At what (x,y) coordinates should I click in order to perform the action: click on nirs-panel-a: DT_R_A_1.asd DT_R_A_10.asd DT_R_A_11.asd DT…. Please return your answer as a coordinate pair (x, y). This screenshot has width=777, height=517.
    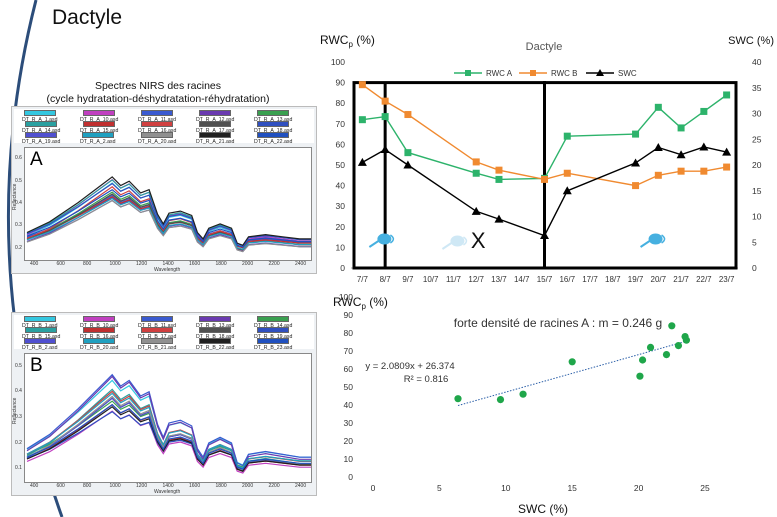
    Looking at the image, I should click on (164, 190).